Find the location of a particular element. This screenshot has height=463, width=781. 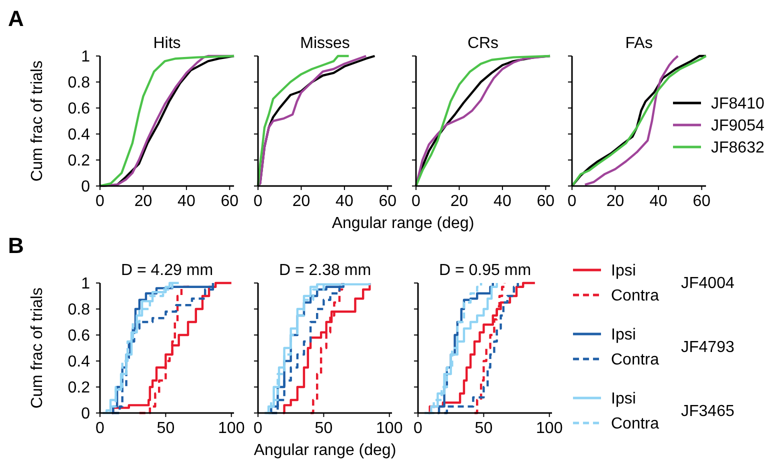

chart-title: Hits is located at coordinates (167, 43).